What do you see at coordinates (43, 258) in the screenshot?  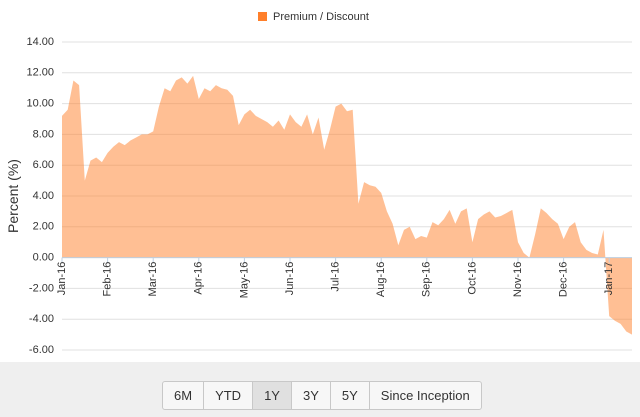 I see `y-tick-label: 0.00` at bounding box center [43, 258].